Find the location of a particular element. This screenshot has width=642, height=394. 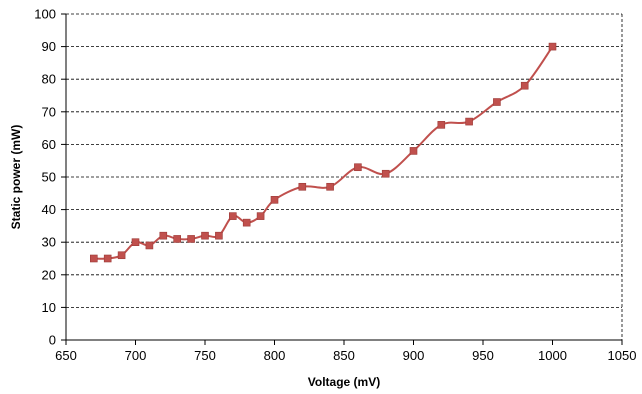

x-tick-label-800: 800 is located at coordinates (275, 355).